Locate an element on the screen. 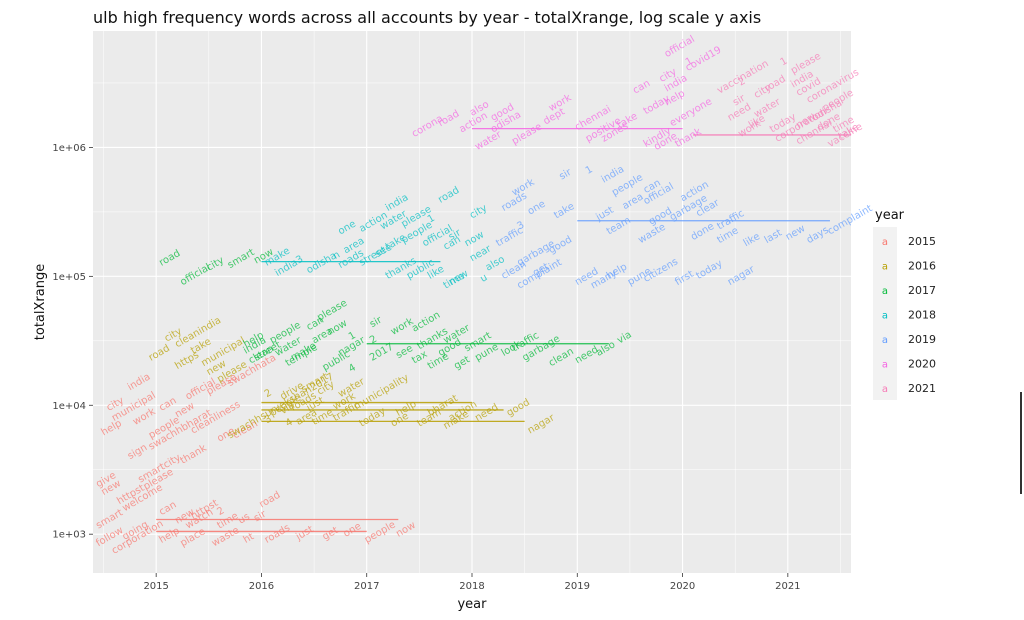 The image size is (1024, 620). legend-key-background is located at coordinates (885, 313).